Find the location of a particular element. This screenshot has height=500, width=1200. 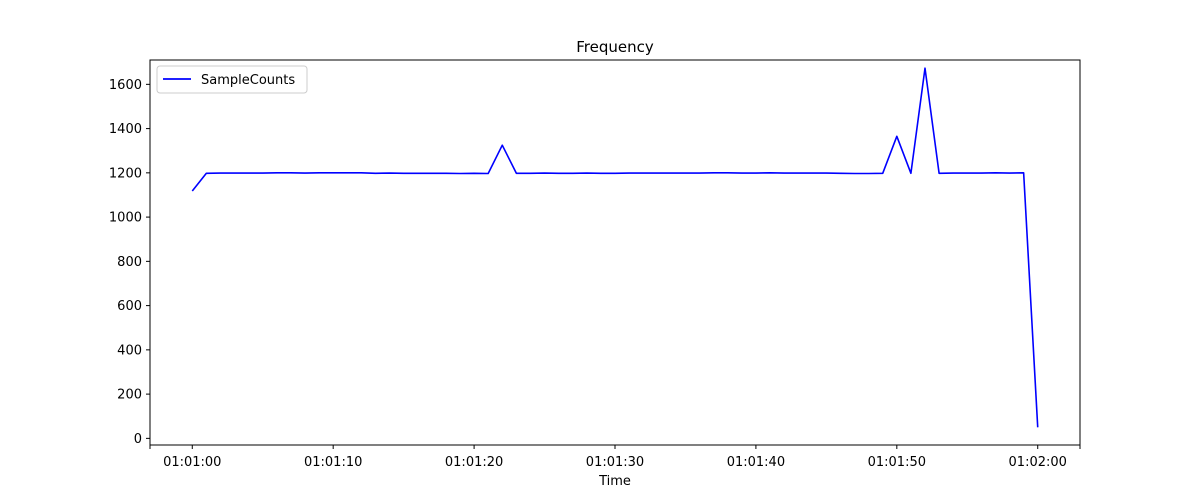

y-tick-label: 1400 is located at coordinates (125, 129).